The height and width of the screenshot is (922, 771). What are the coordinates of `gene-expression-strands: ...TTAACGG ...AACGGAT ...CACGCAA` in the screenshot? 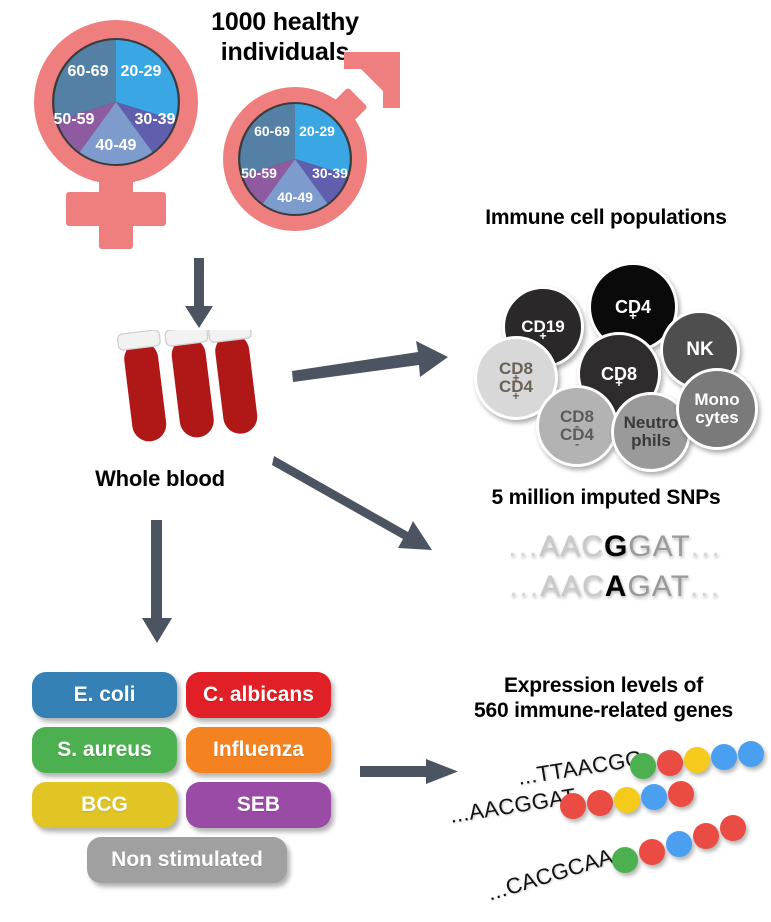 It's located at (605, 822).